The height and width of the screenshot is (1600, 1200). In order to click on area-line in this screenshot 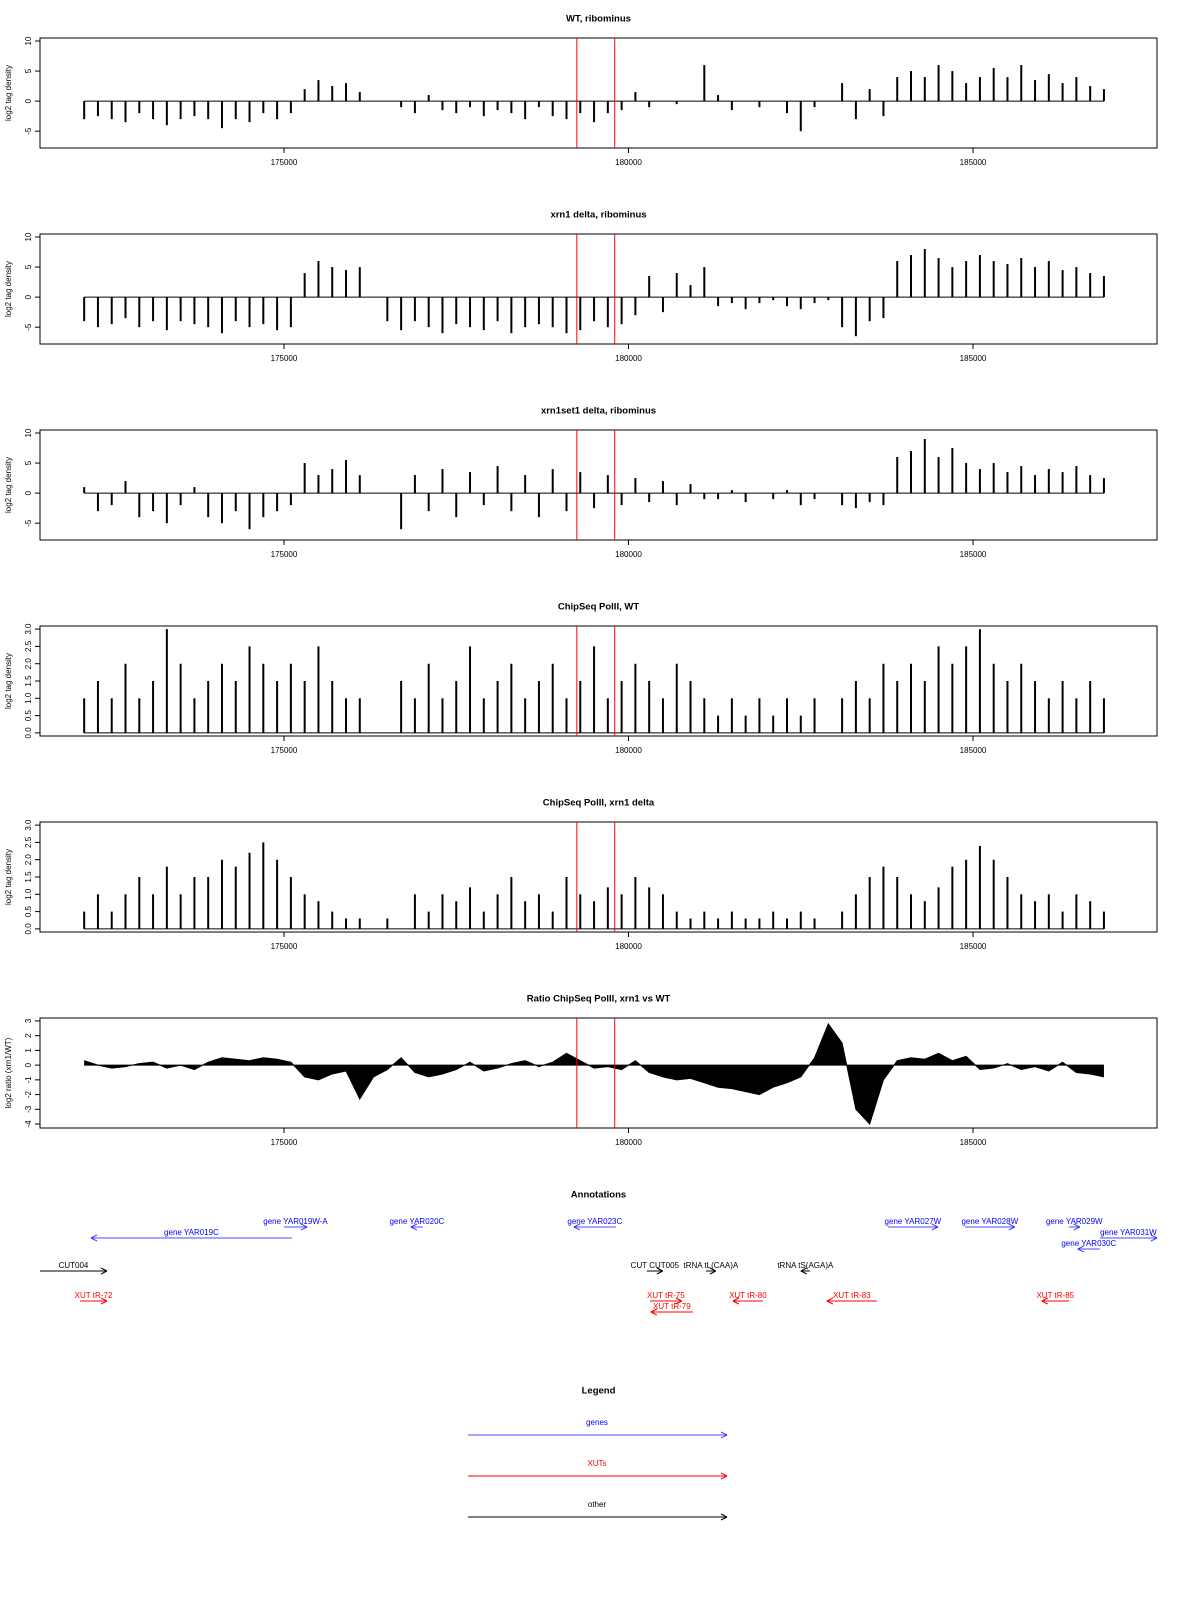, I will do `click(594, 1073)`.